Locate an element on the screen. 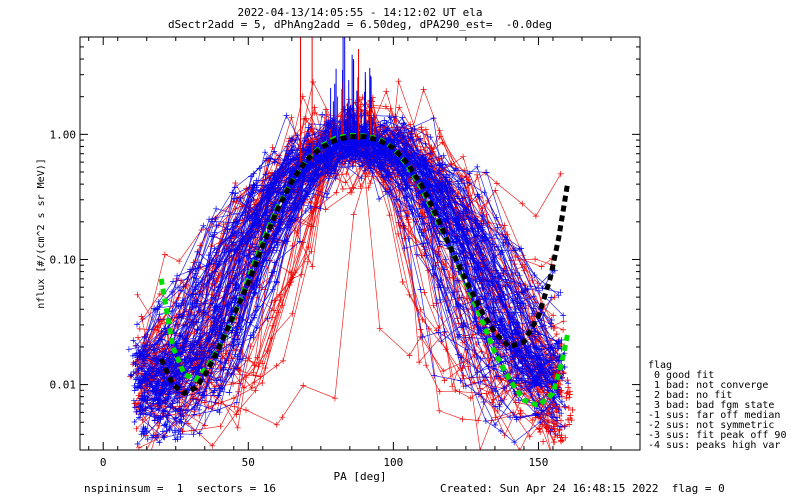 Image resolution: width=800 pixels, height=500 pixels. y-tick-label: 0.10 is located at coordinates (63, 259).